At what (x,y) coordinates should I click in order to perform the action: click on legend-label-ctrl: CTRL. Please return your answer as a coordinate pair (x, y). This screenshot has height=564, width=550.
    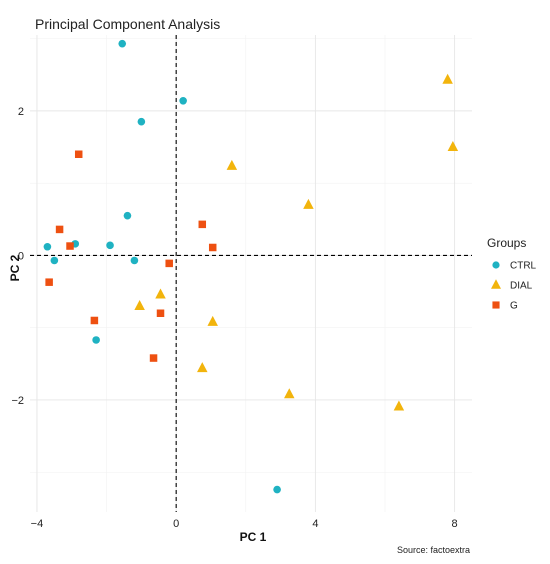
    Looking at the image, I should click on (523, 266).